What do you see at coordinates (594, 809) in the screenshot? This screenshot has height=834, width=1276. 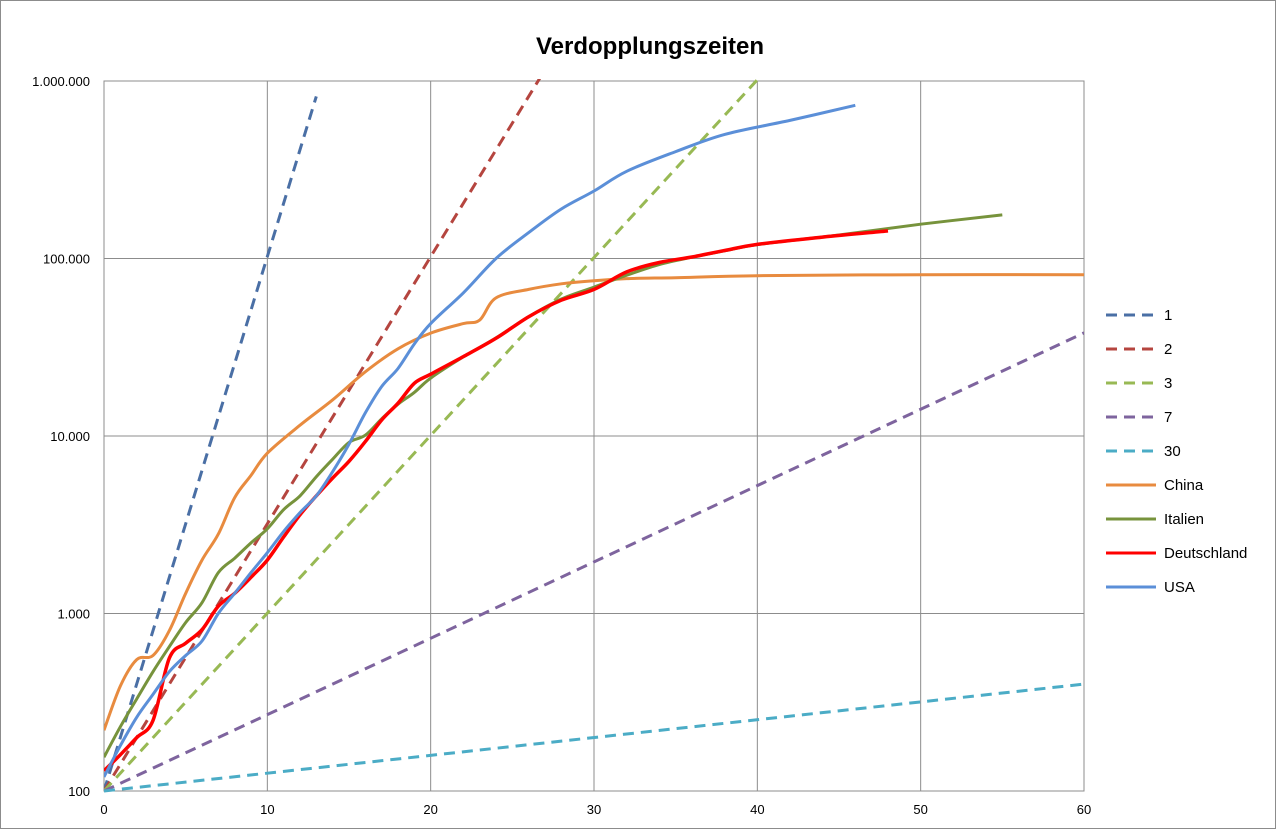 I see `x-tick-label: 30` at bounding box center [594, 809].